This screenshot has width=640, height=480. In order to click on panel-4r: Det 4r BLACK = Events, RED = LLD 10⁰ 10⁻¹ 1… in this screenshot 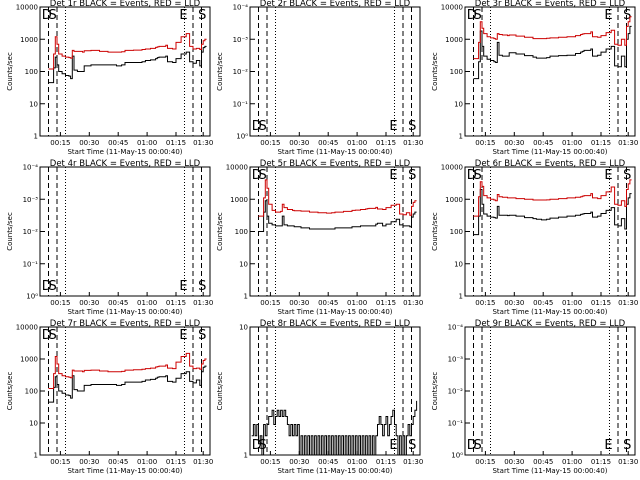, I will do `click(109, 237)`.